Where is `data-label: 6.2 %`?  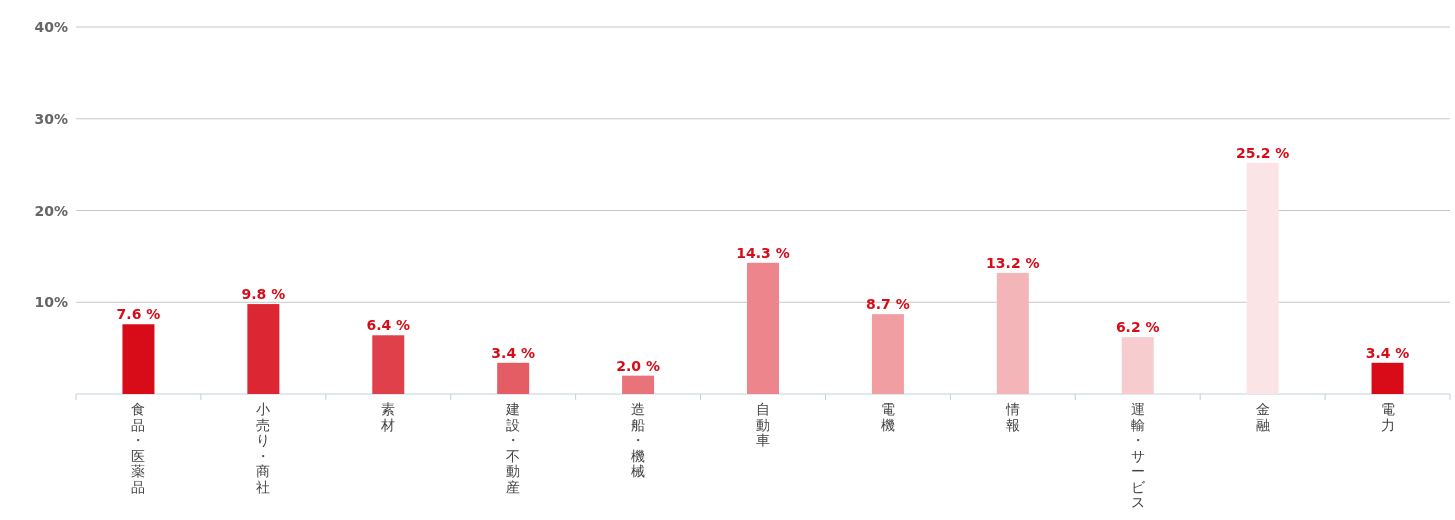 data-label: 6.2 % is located at coordinates (1137, 327).